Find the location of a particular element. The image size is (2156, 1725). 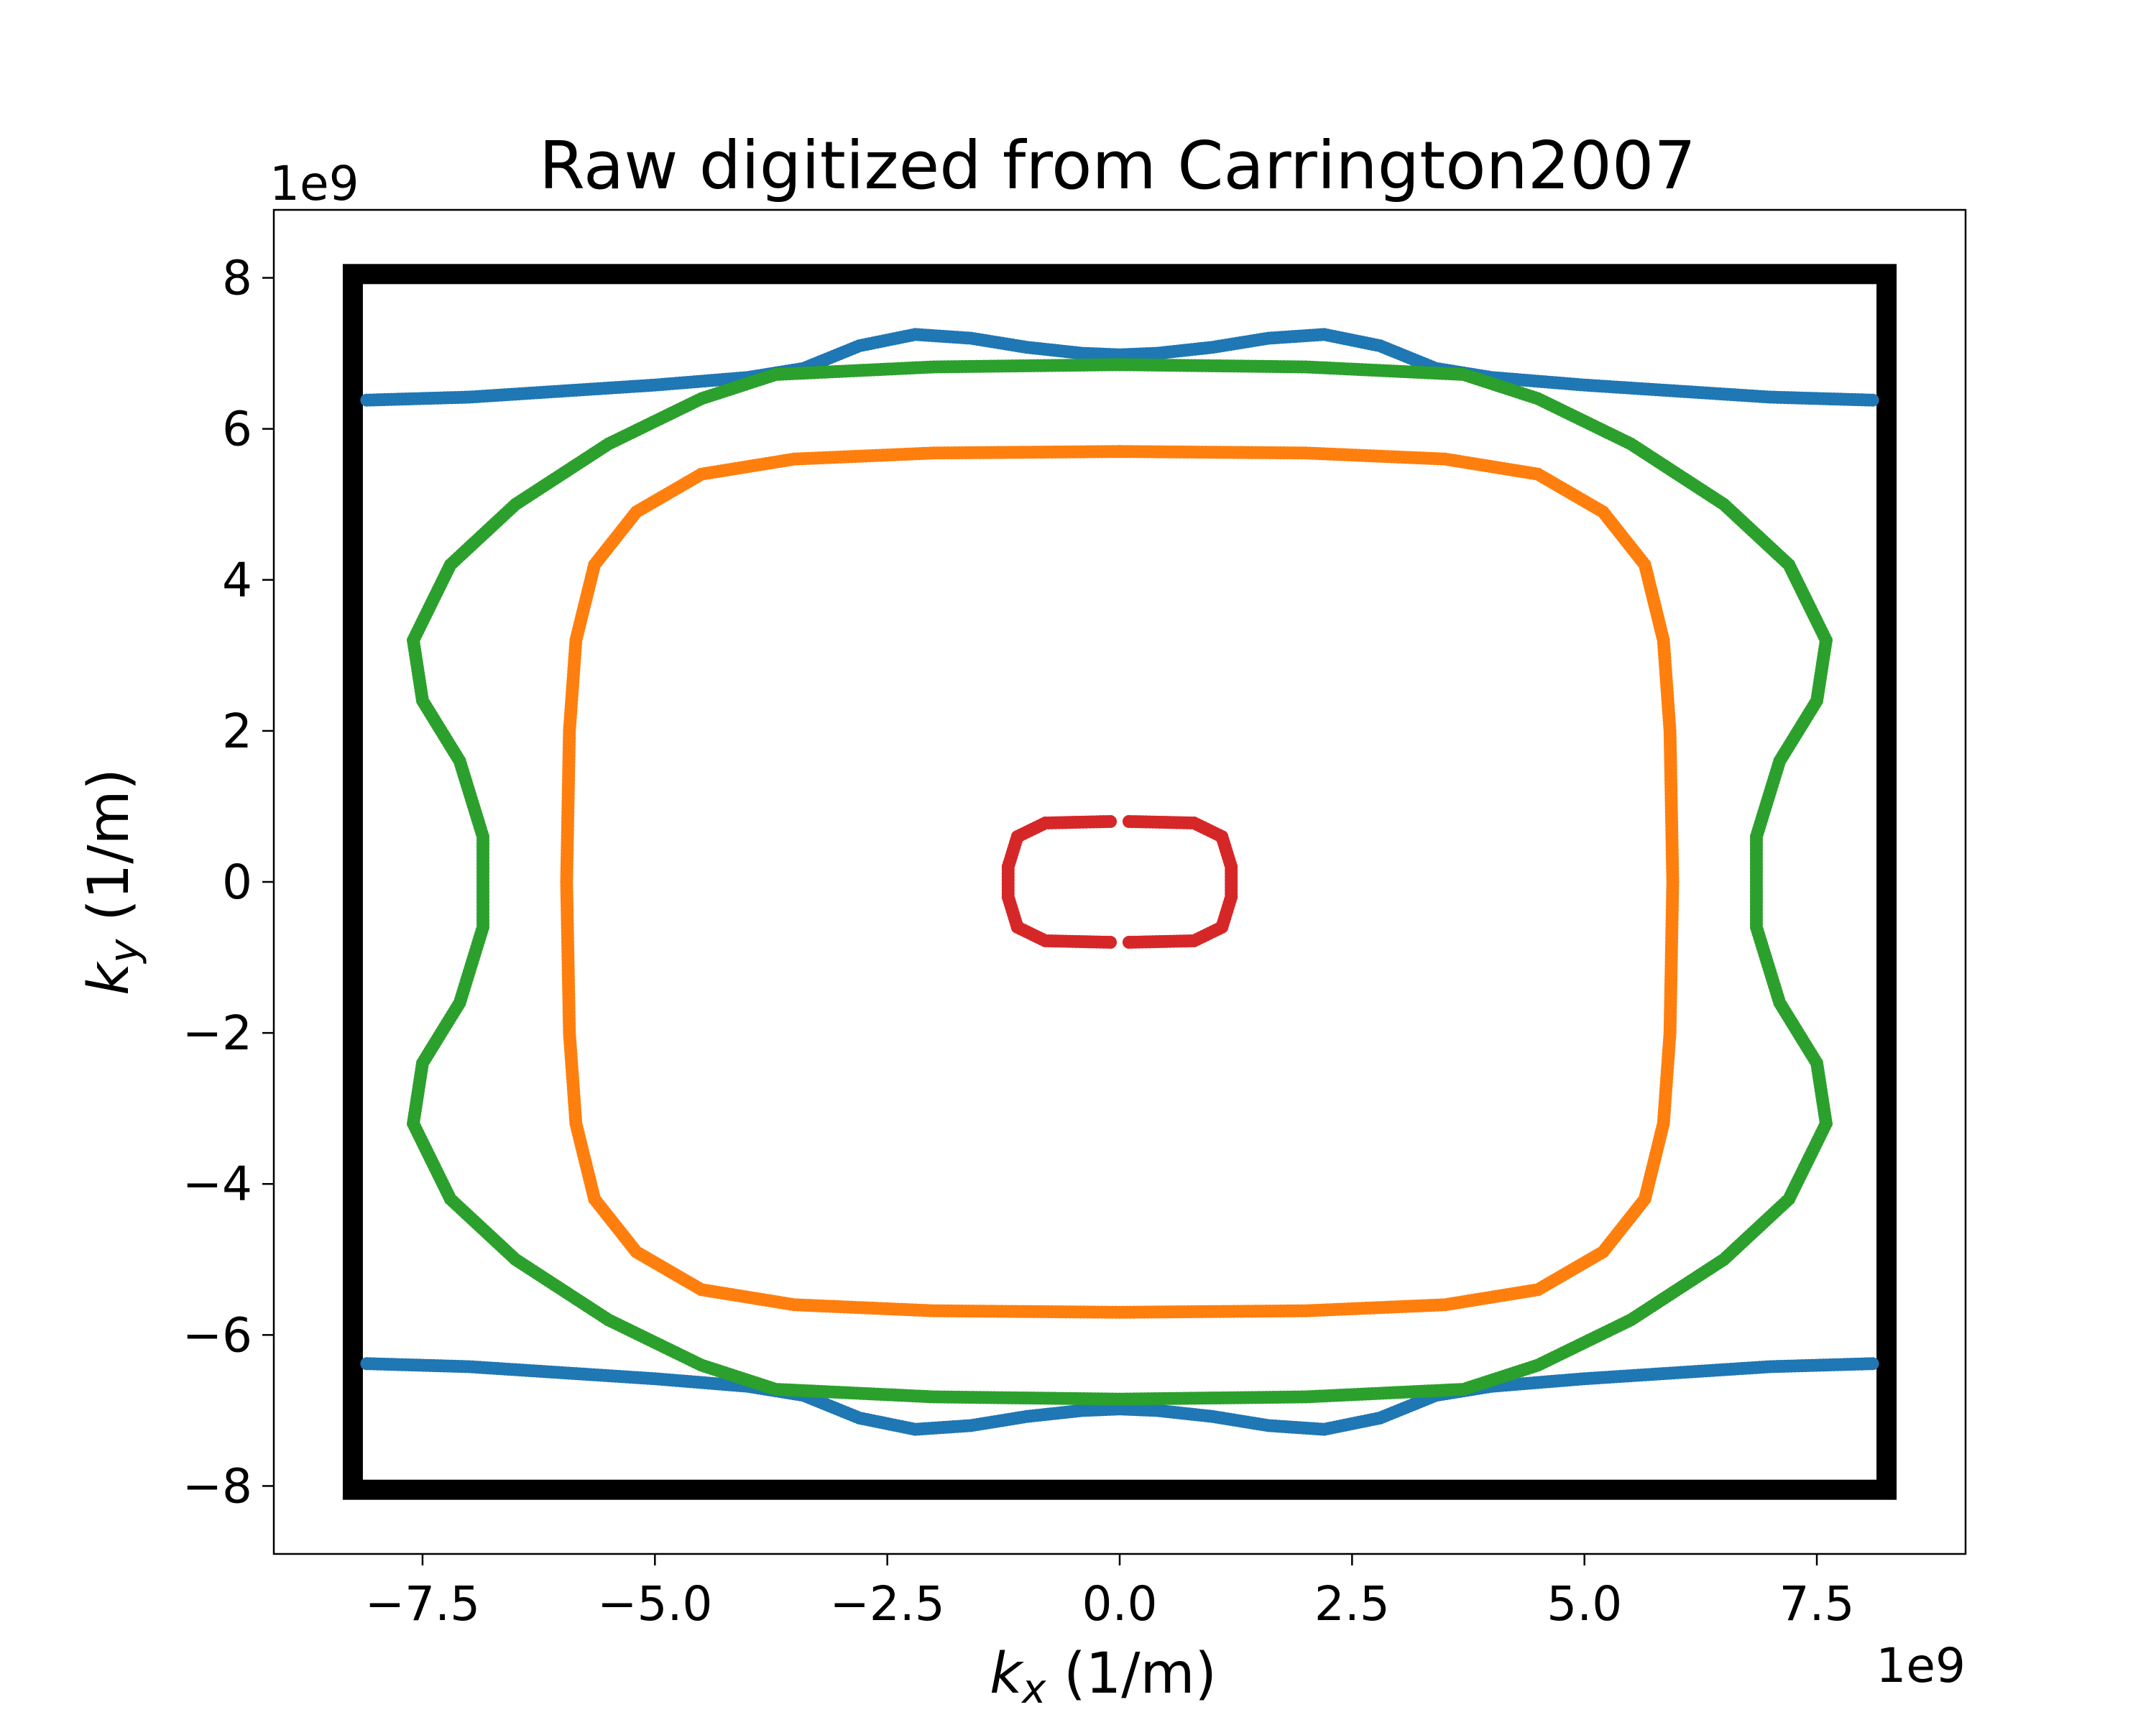

y-offset-label: 1e9 is located at coordinates (314, 183).